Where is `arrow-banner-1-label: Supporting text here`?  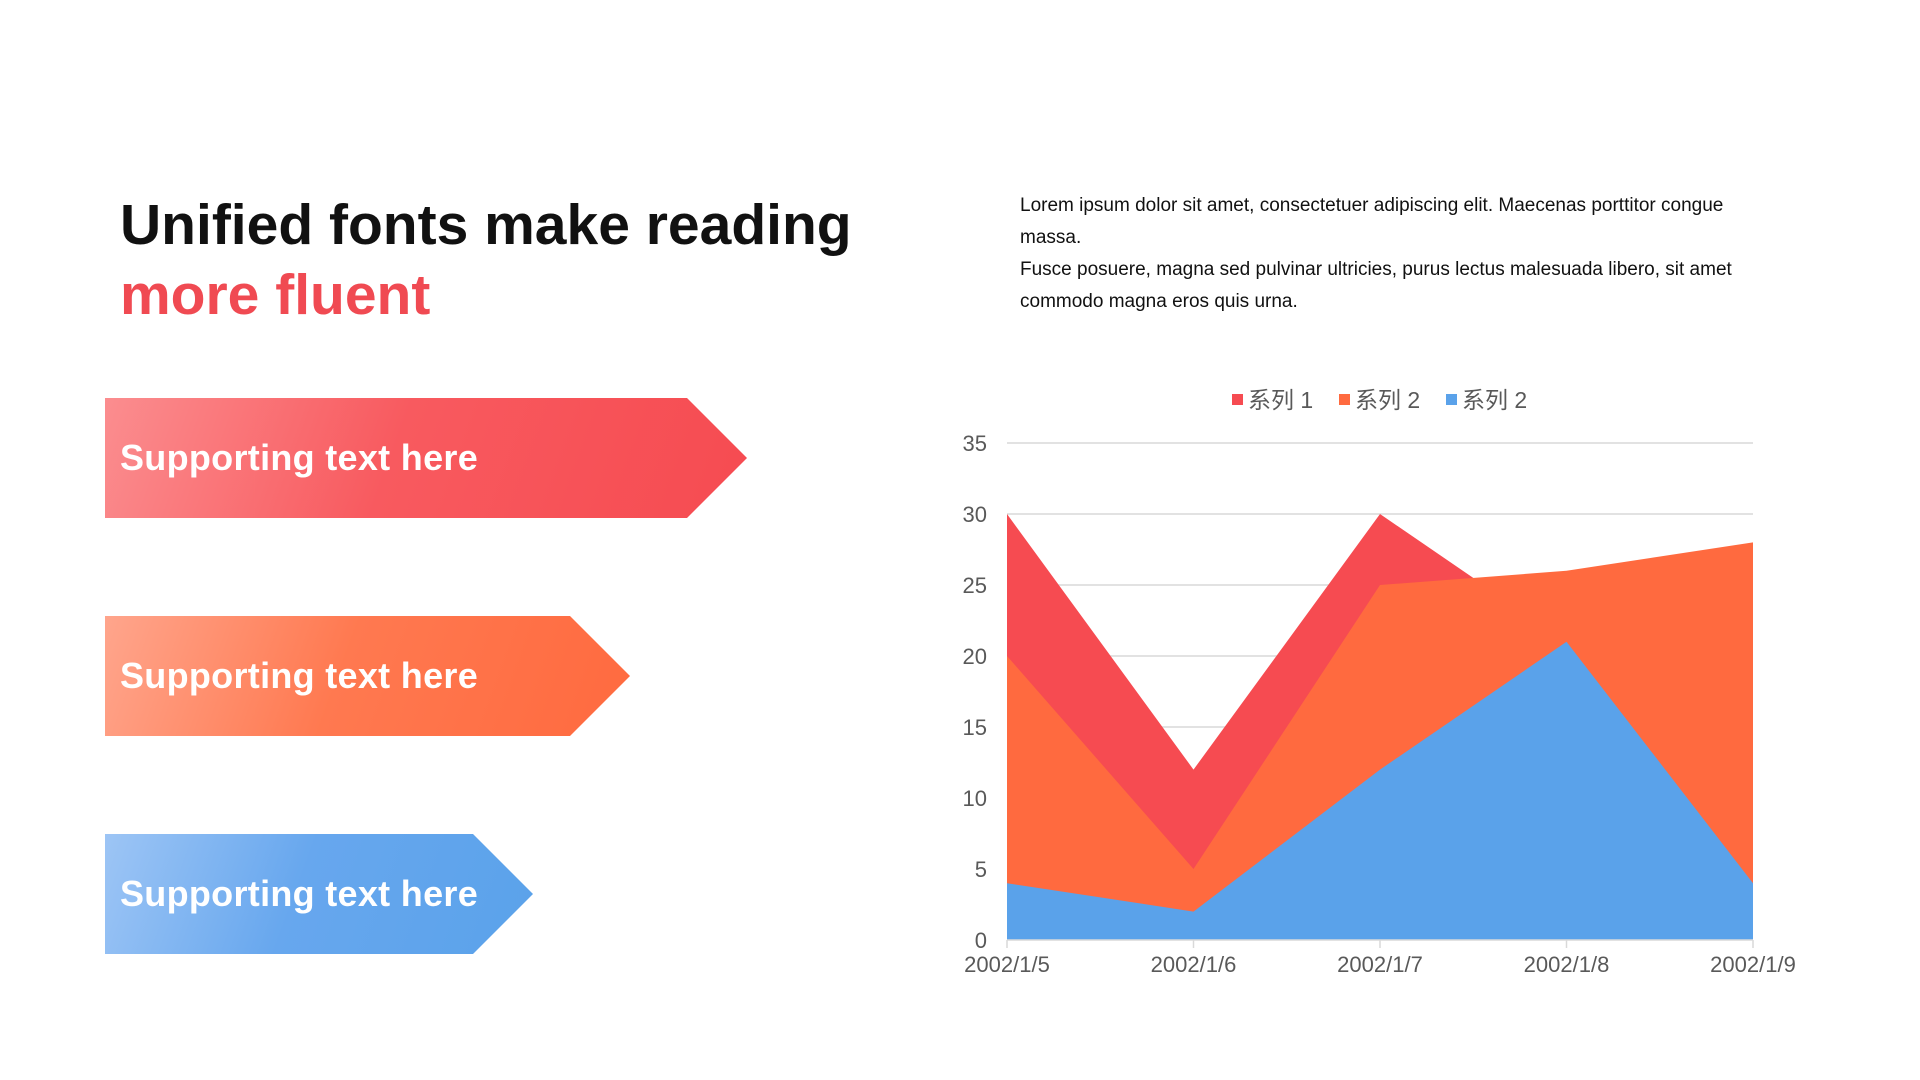
arrow-banner-1-label: Supporting text here is located at coordinates (299, 457).